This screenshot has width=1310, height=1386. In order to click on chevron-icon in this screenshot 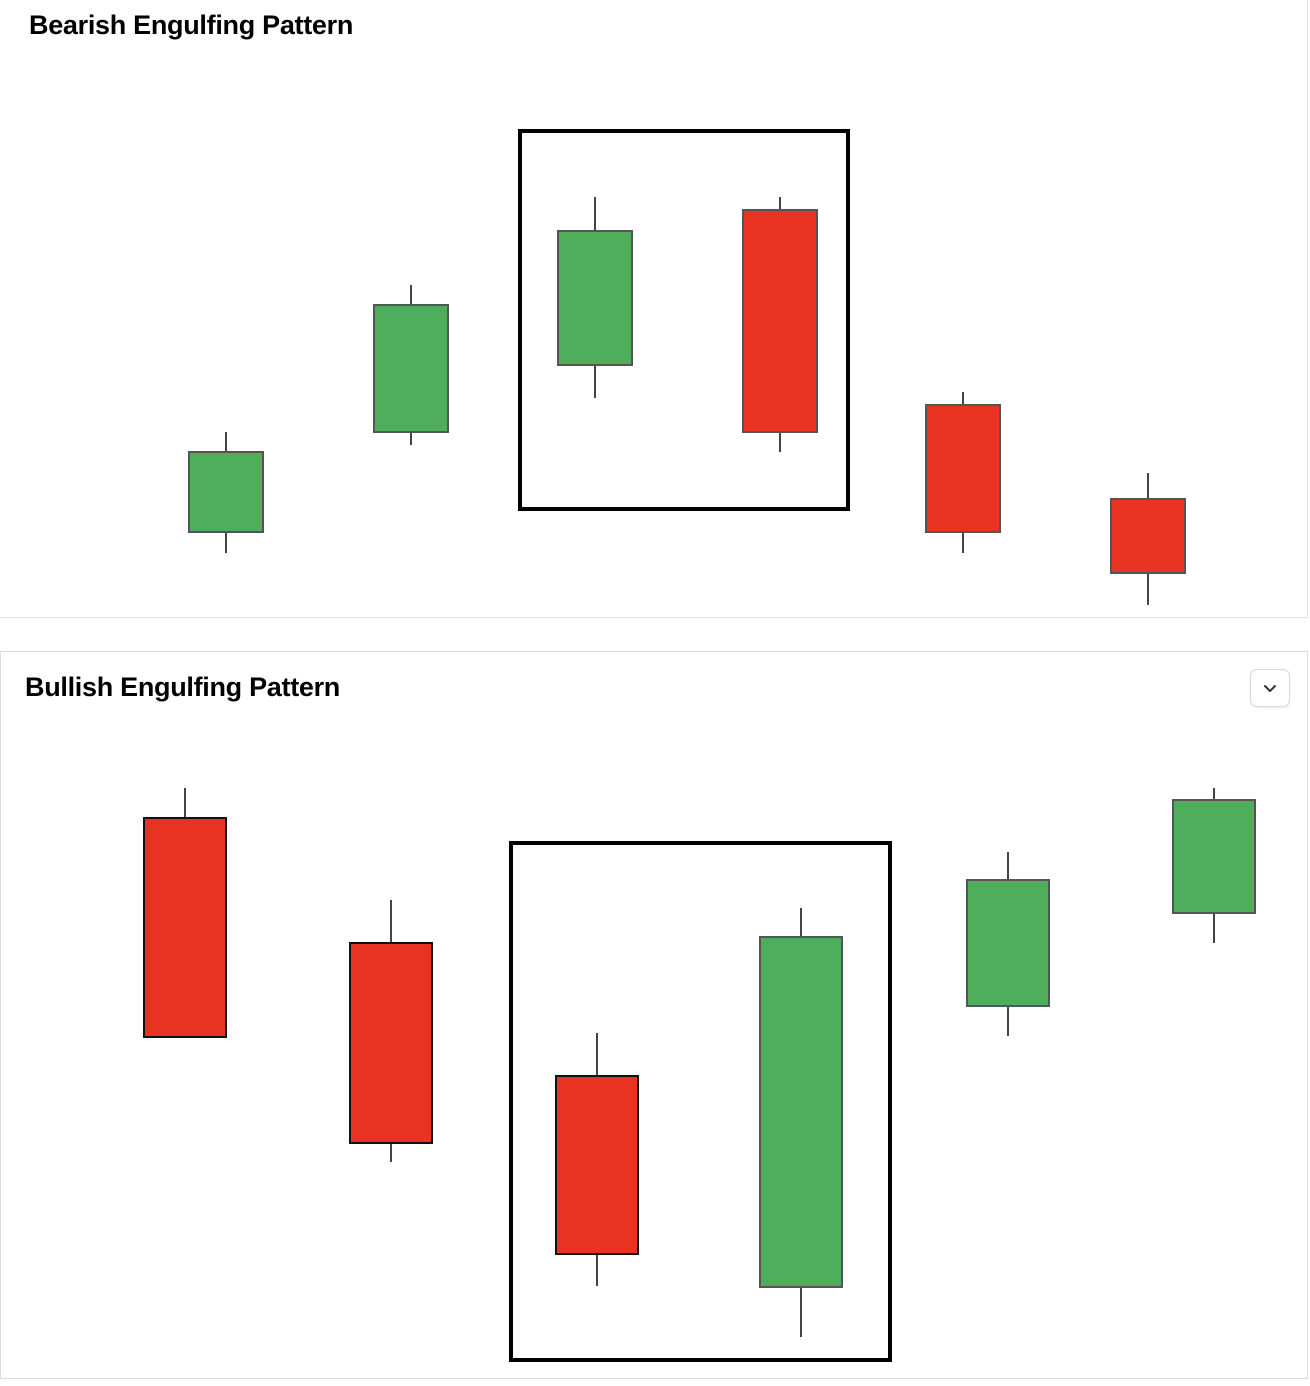, I will do `click(1270, 688)`.